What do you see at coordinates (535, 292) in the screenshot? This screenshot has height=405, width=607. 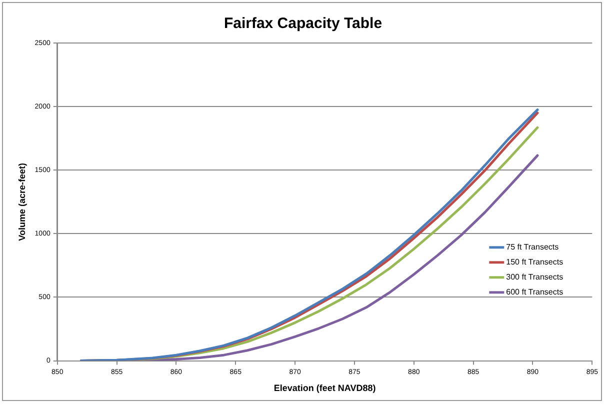 I see `legend-label: 600 ft Transects` at bounding box center [535, 292].